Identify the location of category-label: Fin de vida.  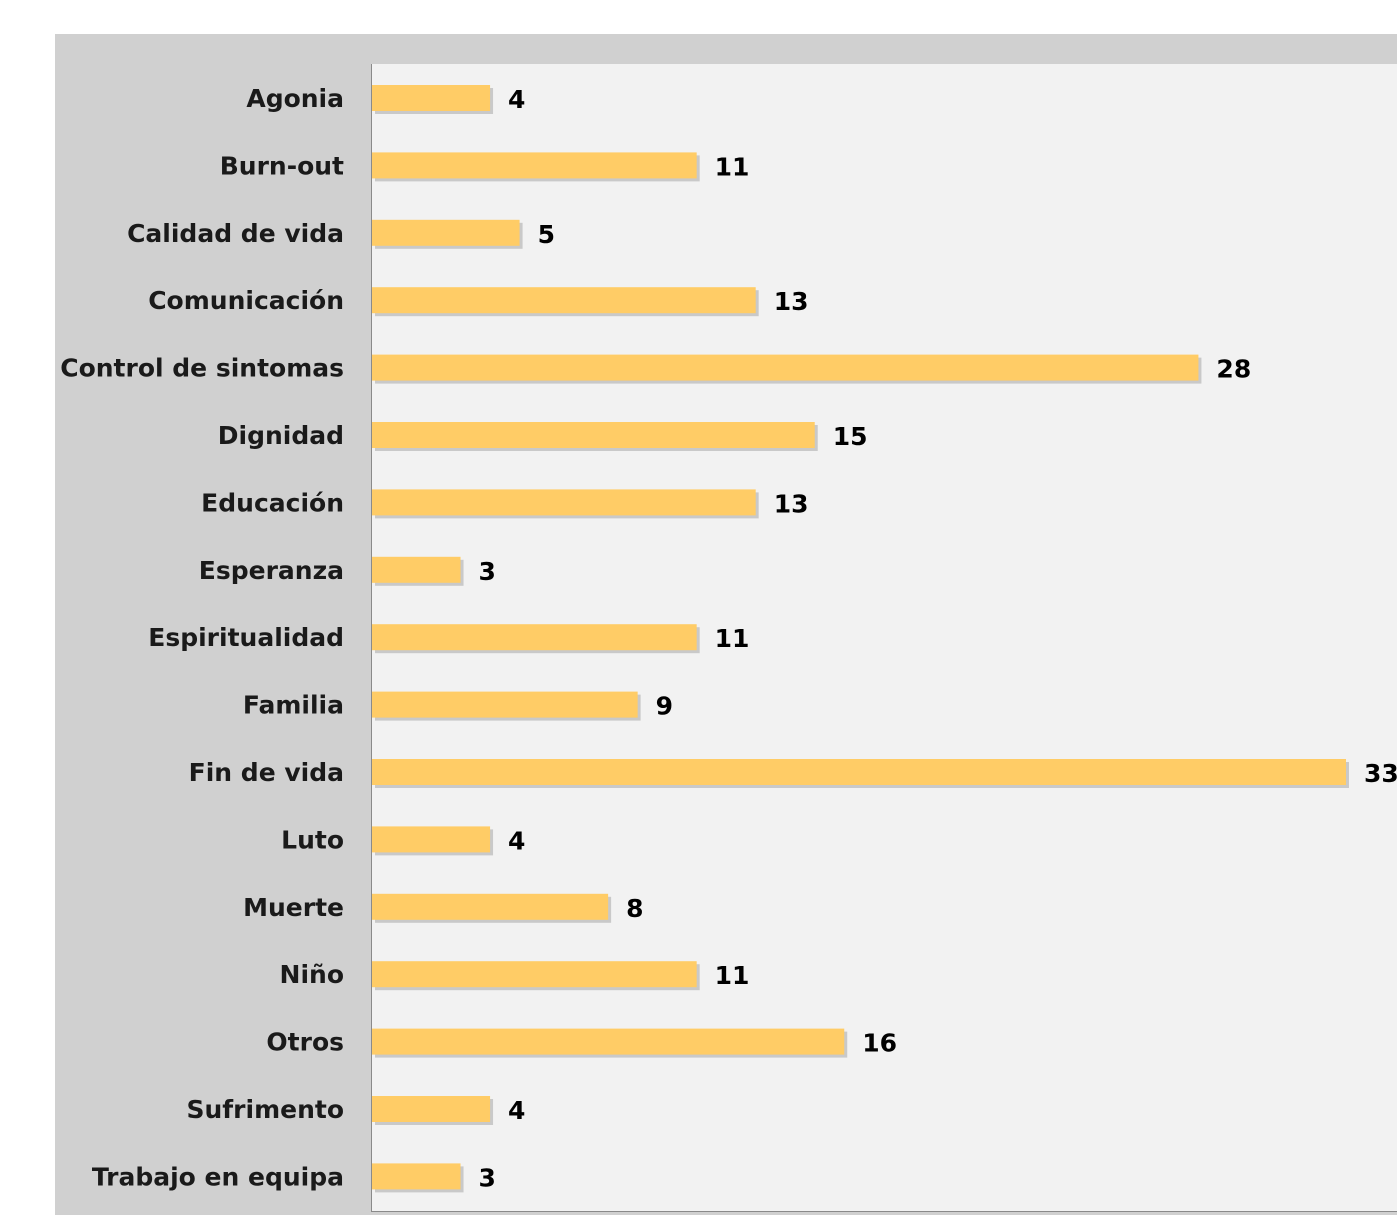
(266, 772).